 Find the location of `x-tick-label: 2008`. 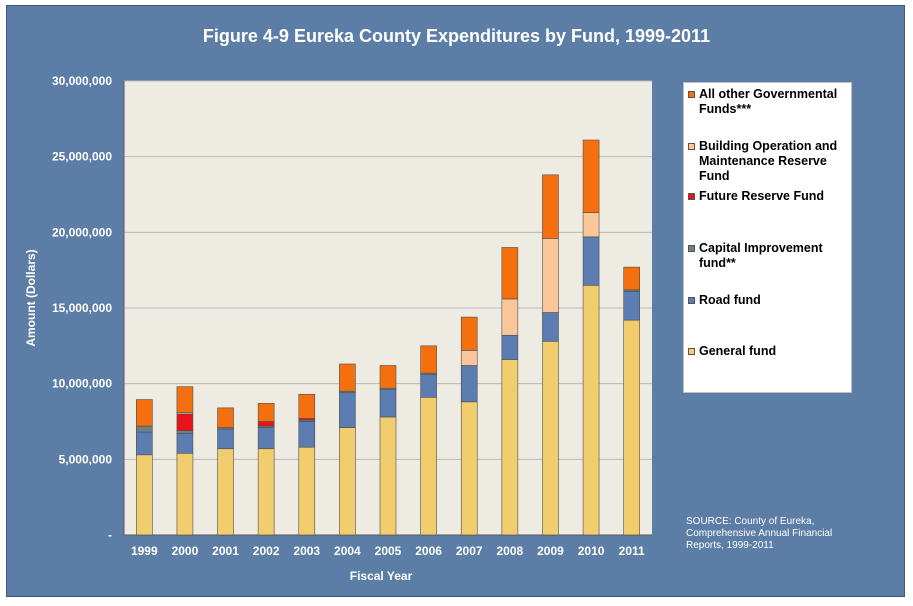

x-tick-label: 2008 is located at coordinates (509, 551).